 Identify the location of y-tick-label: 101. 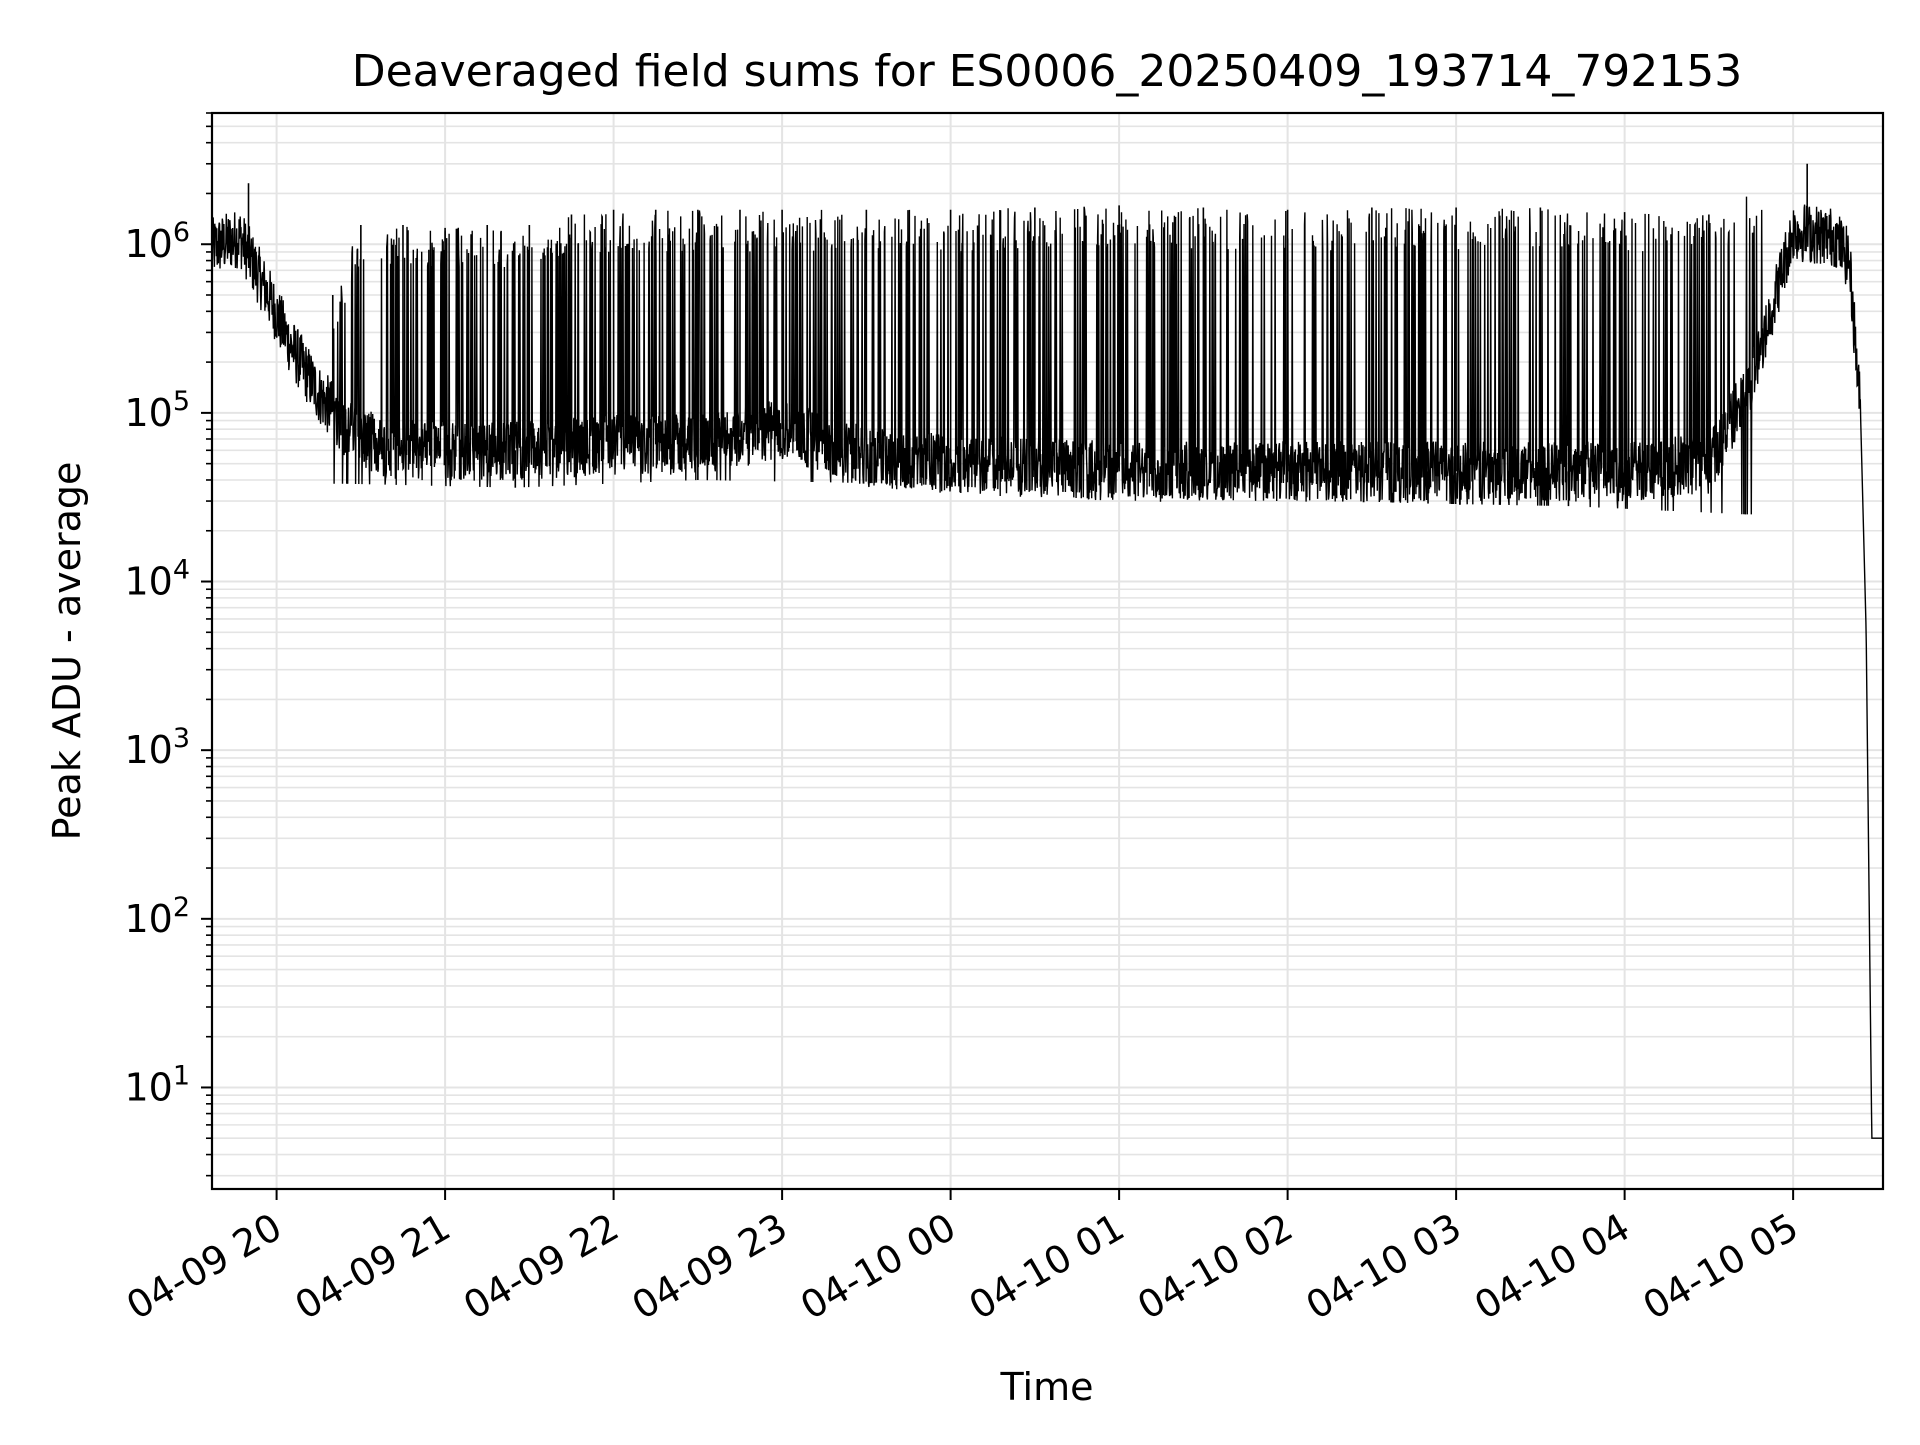
(157, 1084).